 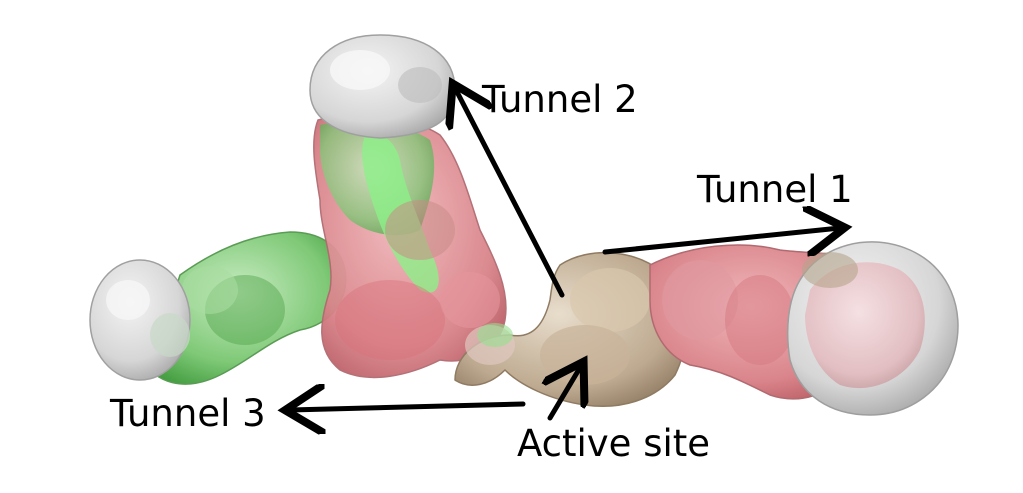 I want to click on tunnel-2-cap, so click(x=382, y=86).